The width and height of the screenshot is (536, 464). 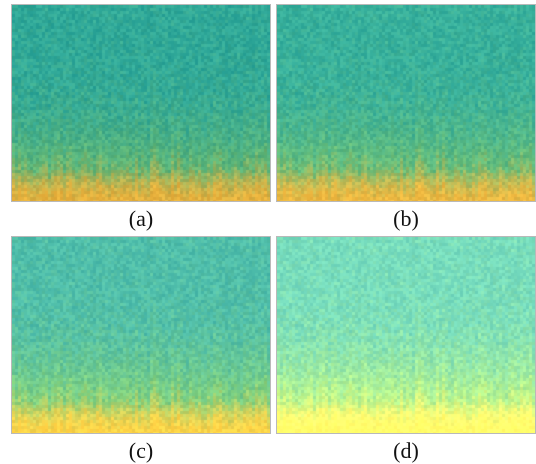 What do you see at coordinates (141, 218) in the screenshot?
I see `caption-a: (a)` at bounding box center [141, 218].